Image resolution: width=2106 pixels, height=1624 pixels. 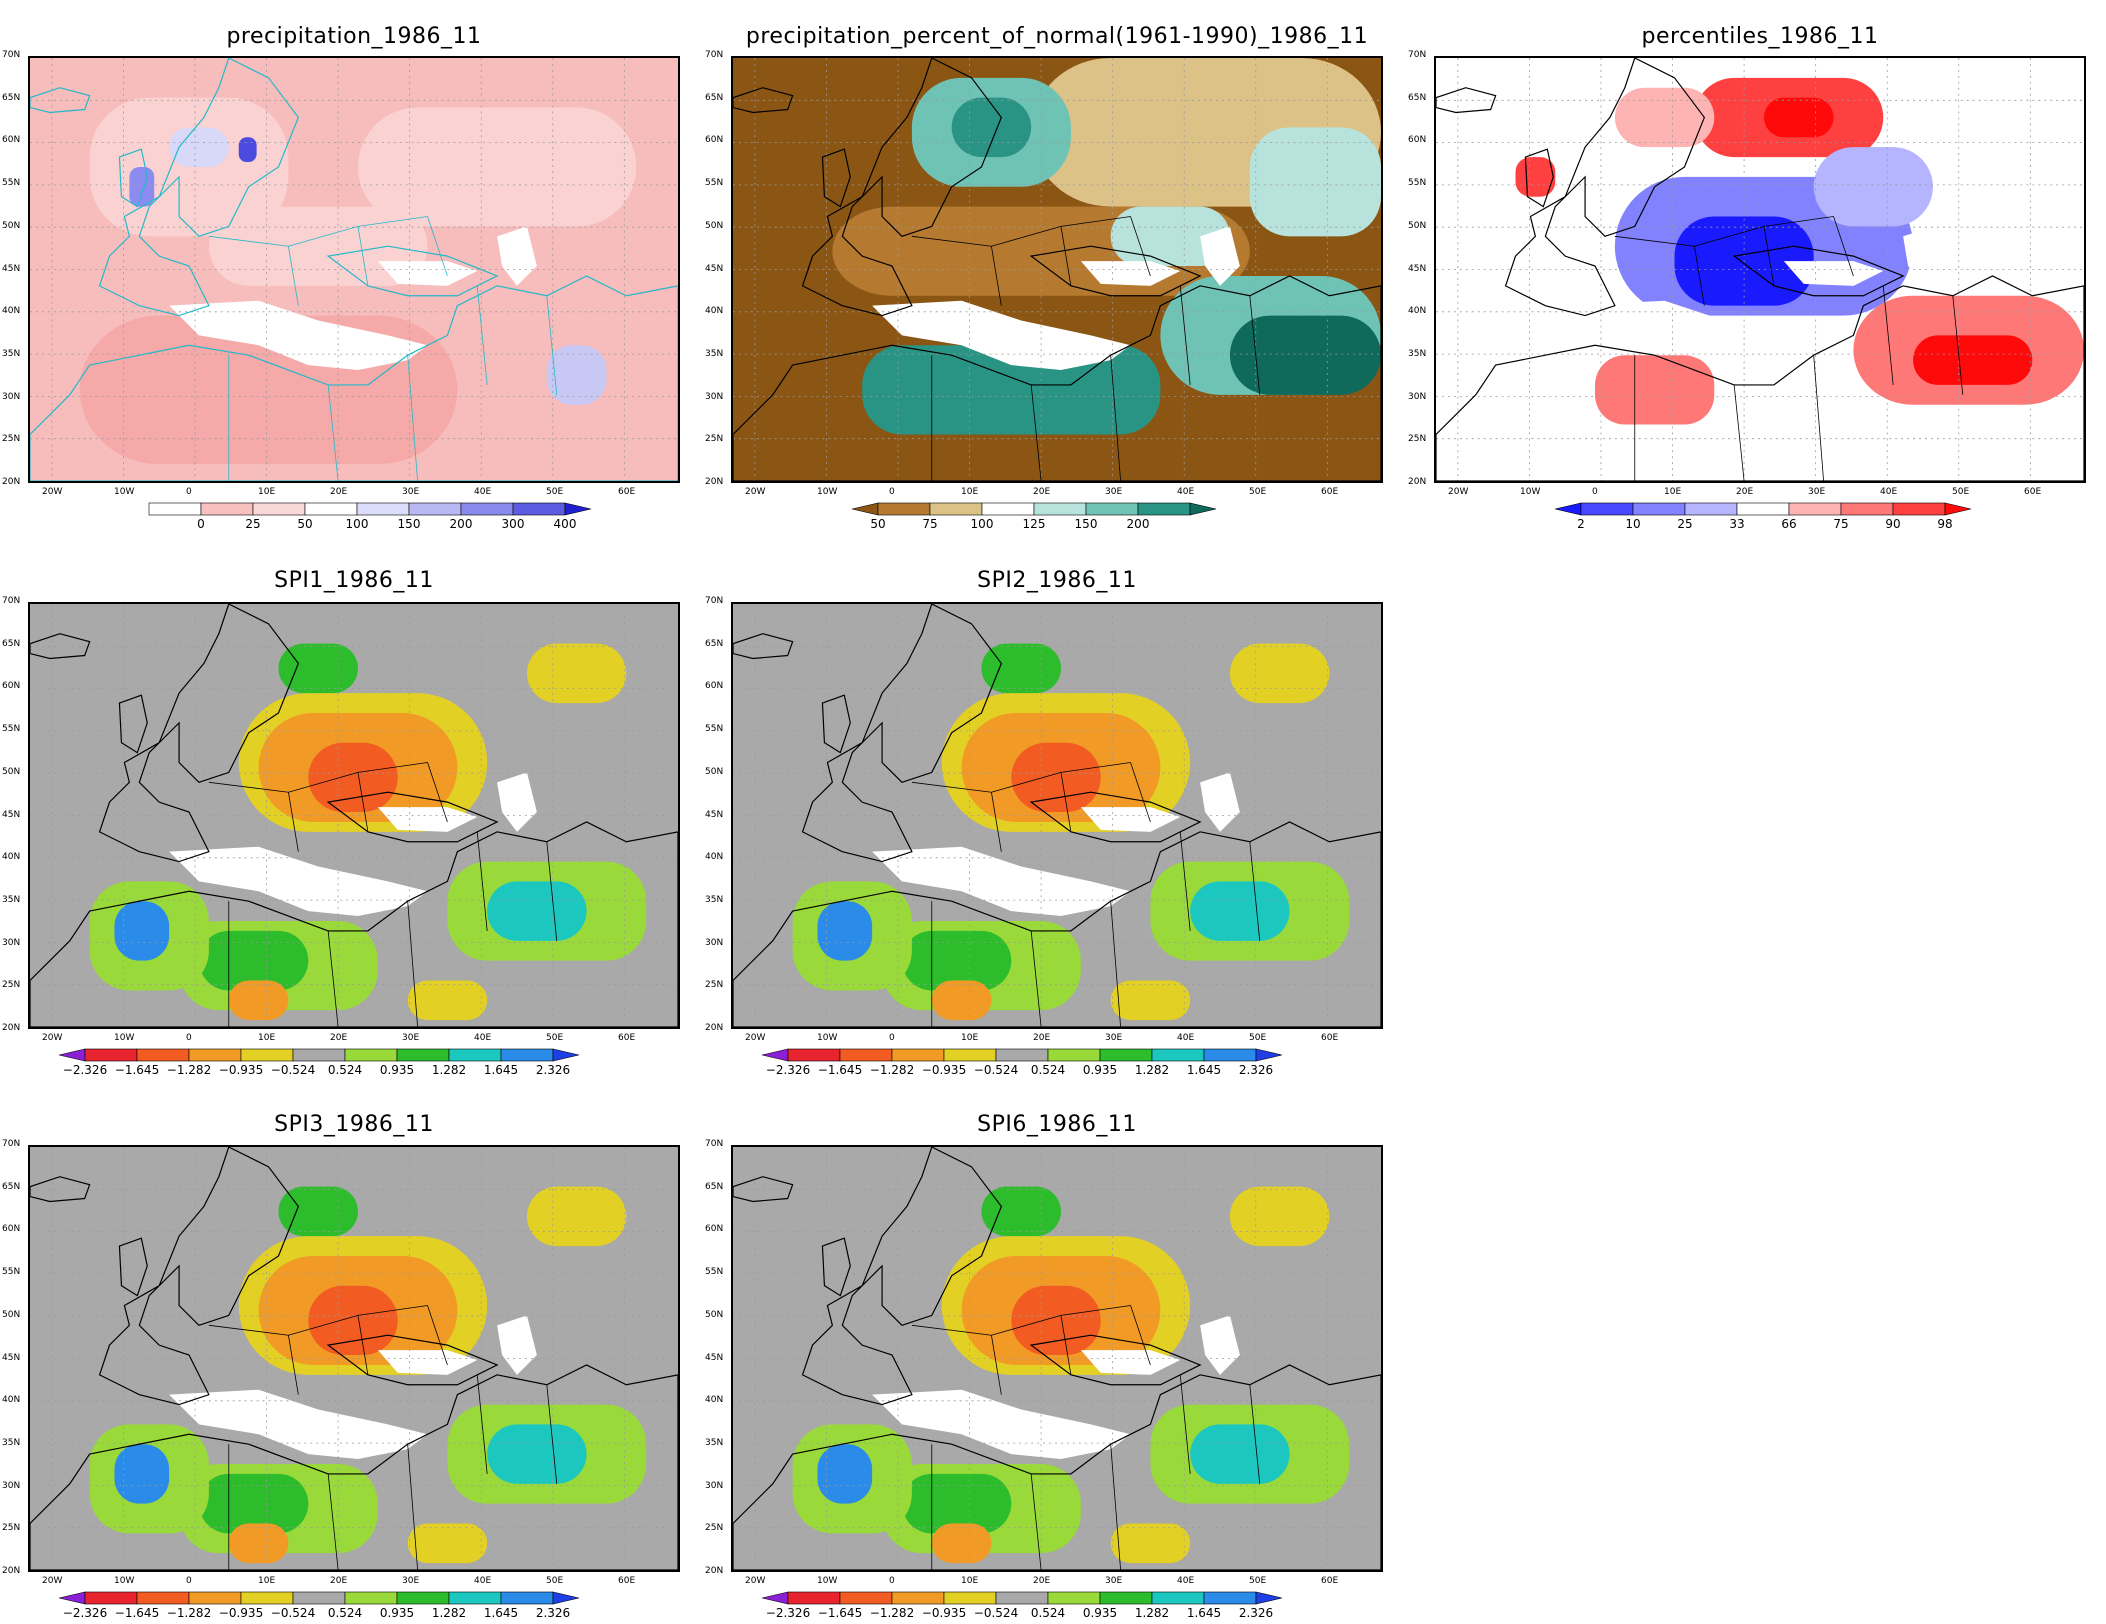 What do you see at coordinates (714, 814) in the screenshot?
I see `latitude-tick-label: 45N` at bounding box center [714, 814].